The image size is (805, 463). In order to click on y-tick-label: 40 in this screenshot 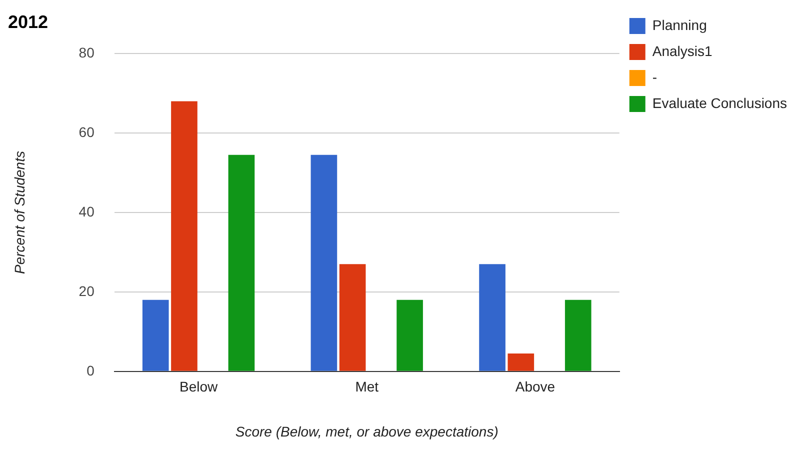, I will do `click(86, 211)`.